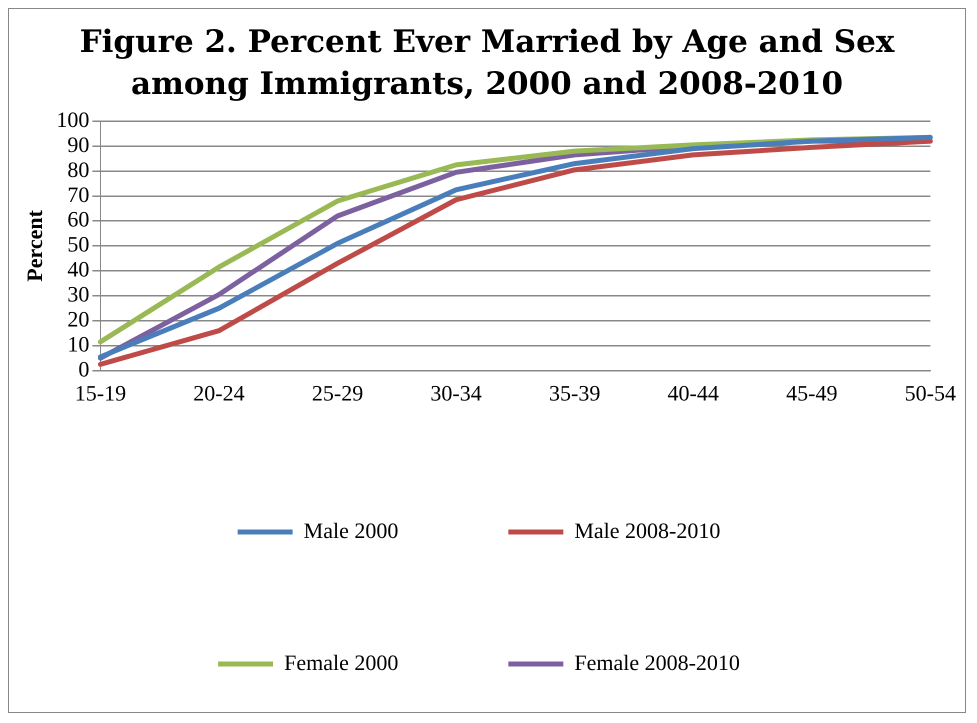 This screenshot has width=977, height=723. What do you see at coordinates (487, 63) in the screenshot?
I see `chart-title: Figure 2. Percent Ever Married by Age and Sex among Immigrants, 2000 and 2008-2010` at bounding box center [487, 63].